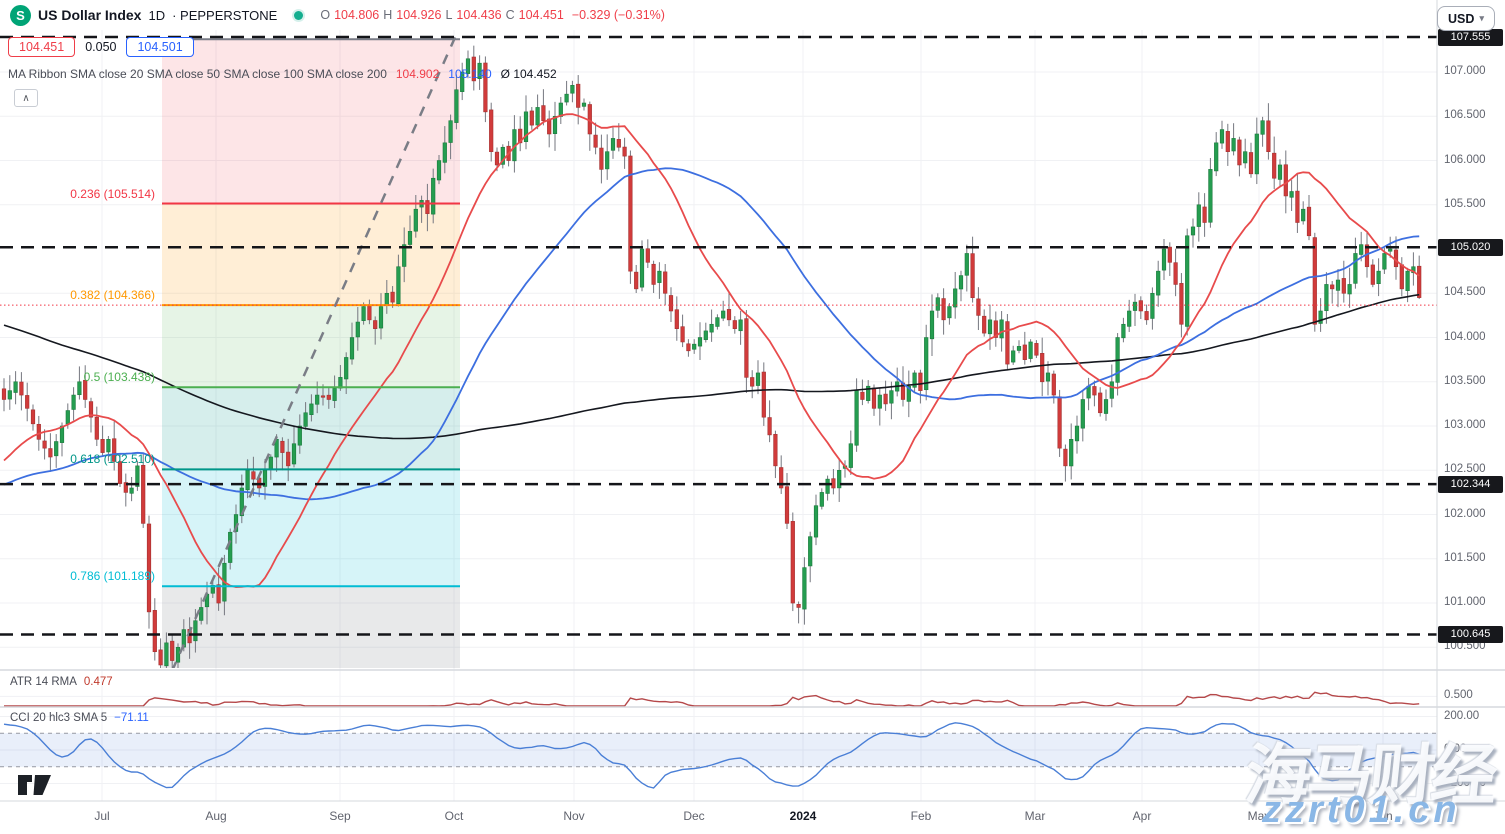  I want to click on time-tick-label: Apr, so click(1142, 816).